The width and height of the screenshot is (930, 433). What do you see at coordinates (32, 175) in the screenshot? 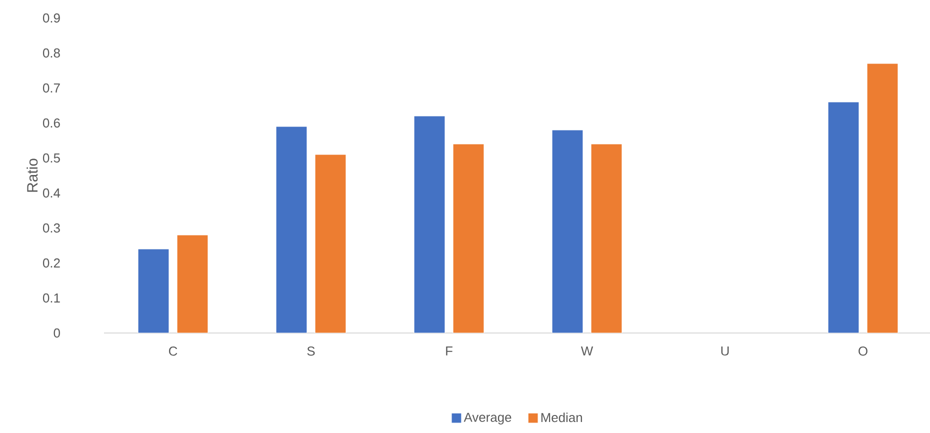
I see `y-axis-title: Ratio` at bounding box center [32, 175].